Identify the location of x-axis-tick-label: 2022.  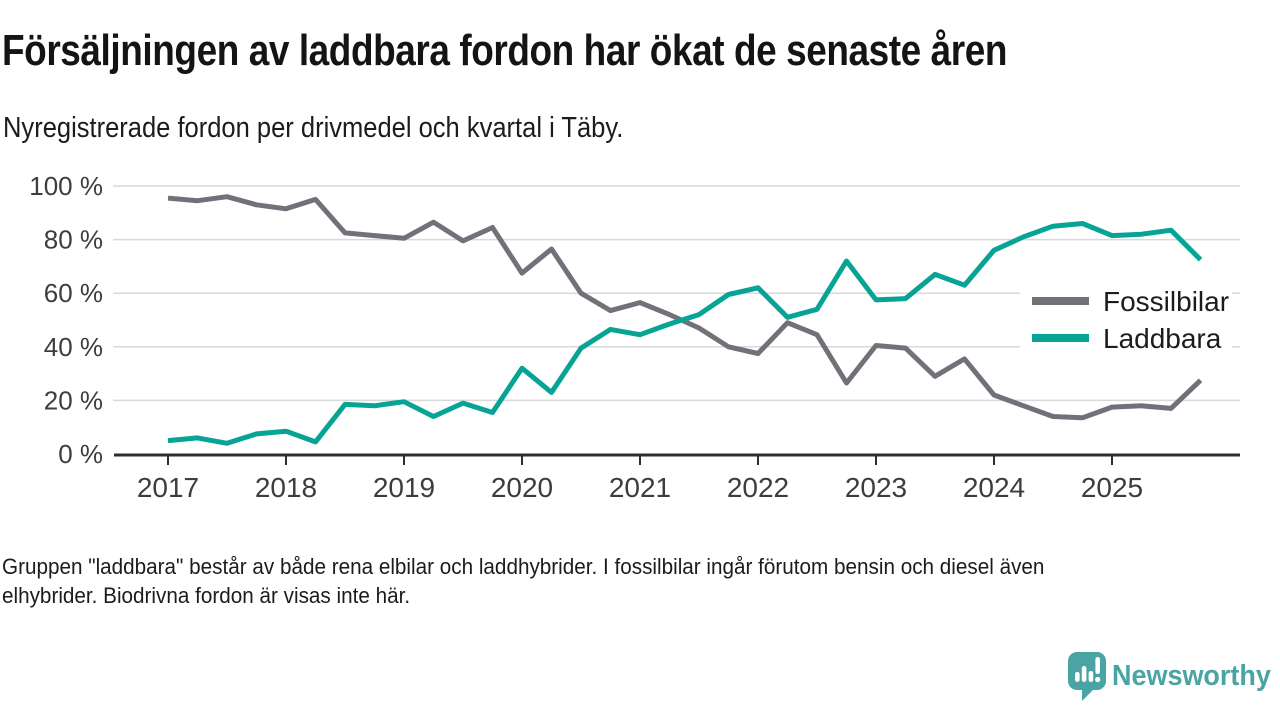
(758, 487).